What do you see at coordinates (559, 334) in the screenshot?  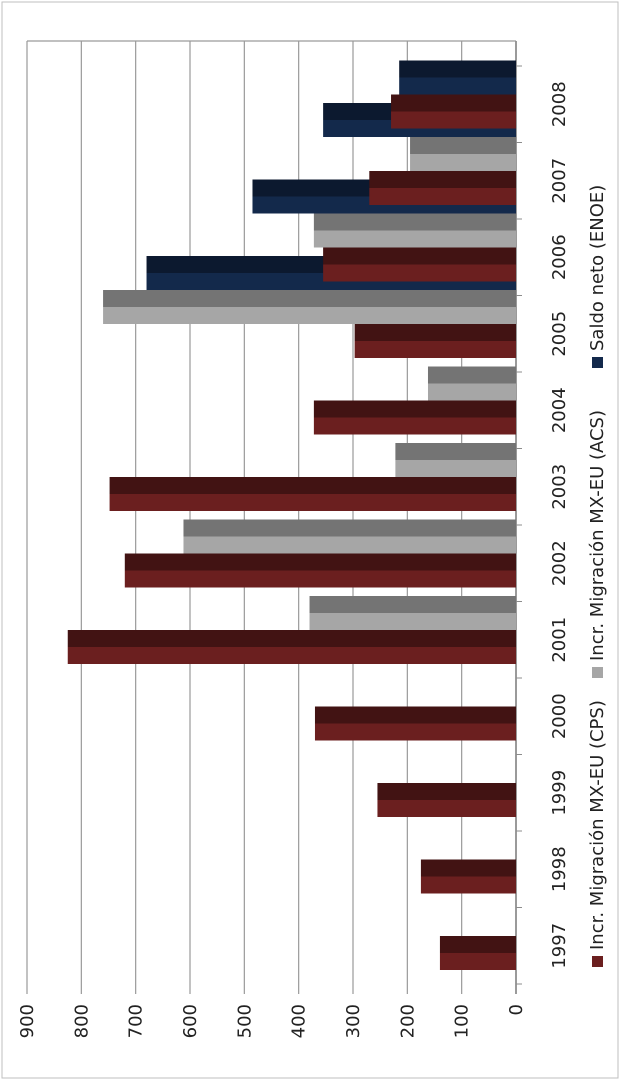 I see `category-label: 2005` at bounding box center [559, 334].